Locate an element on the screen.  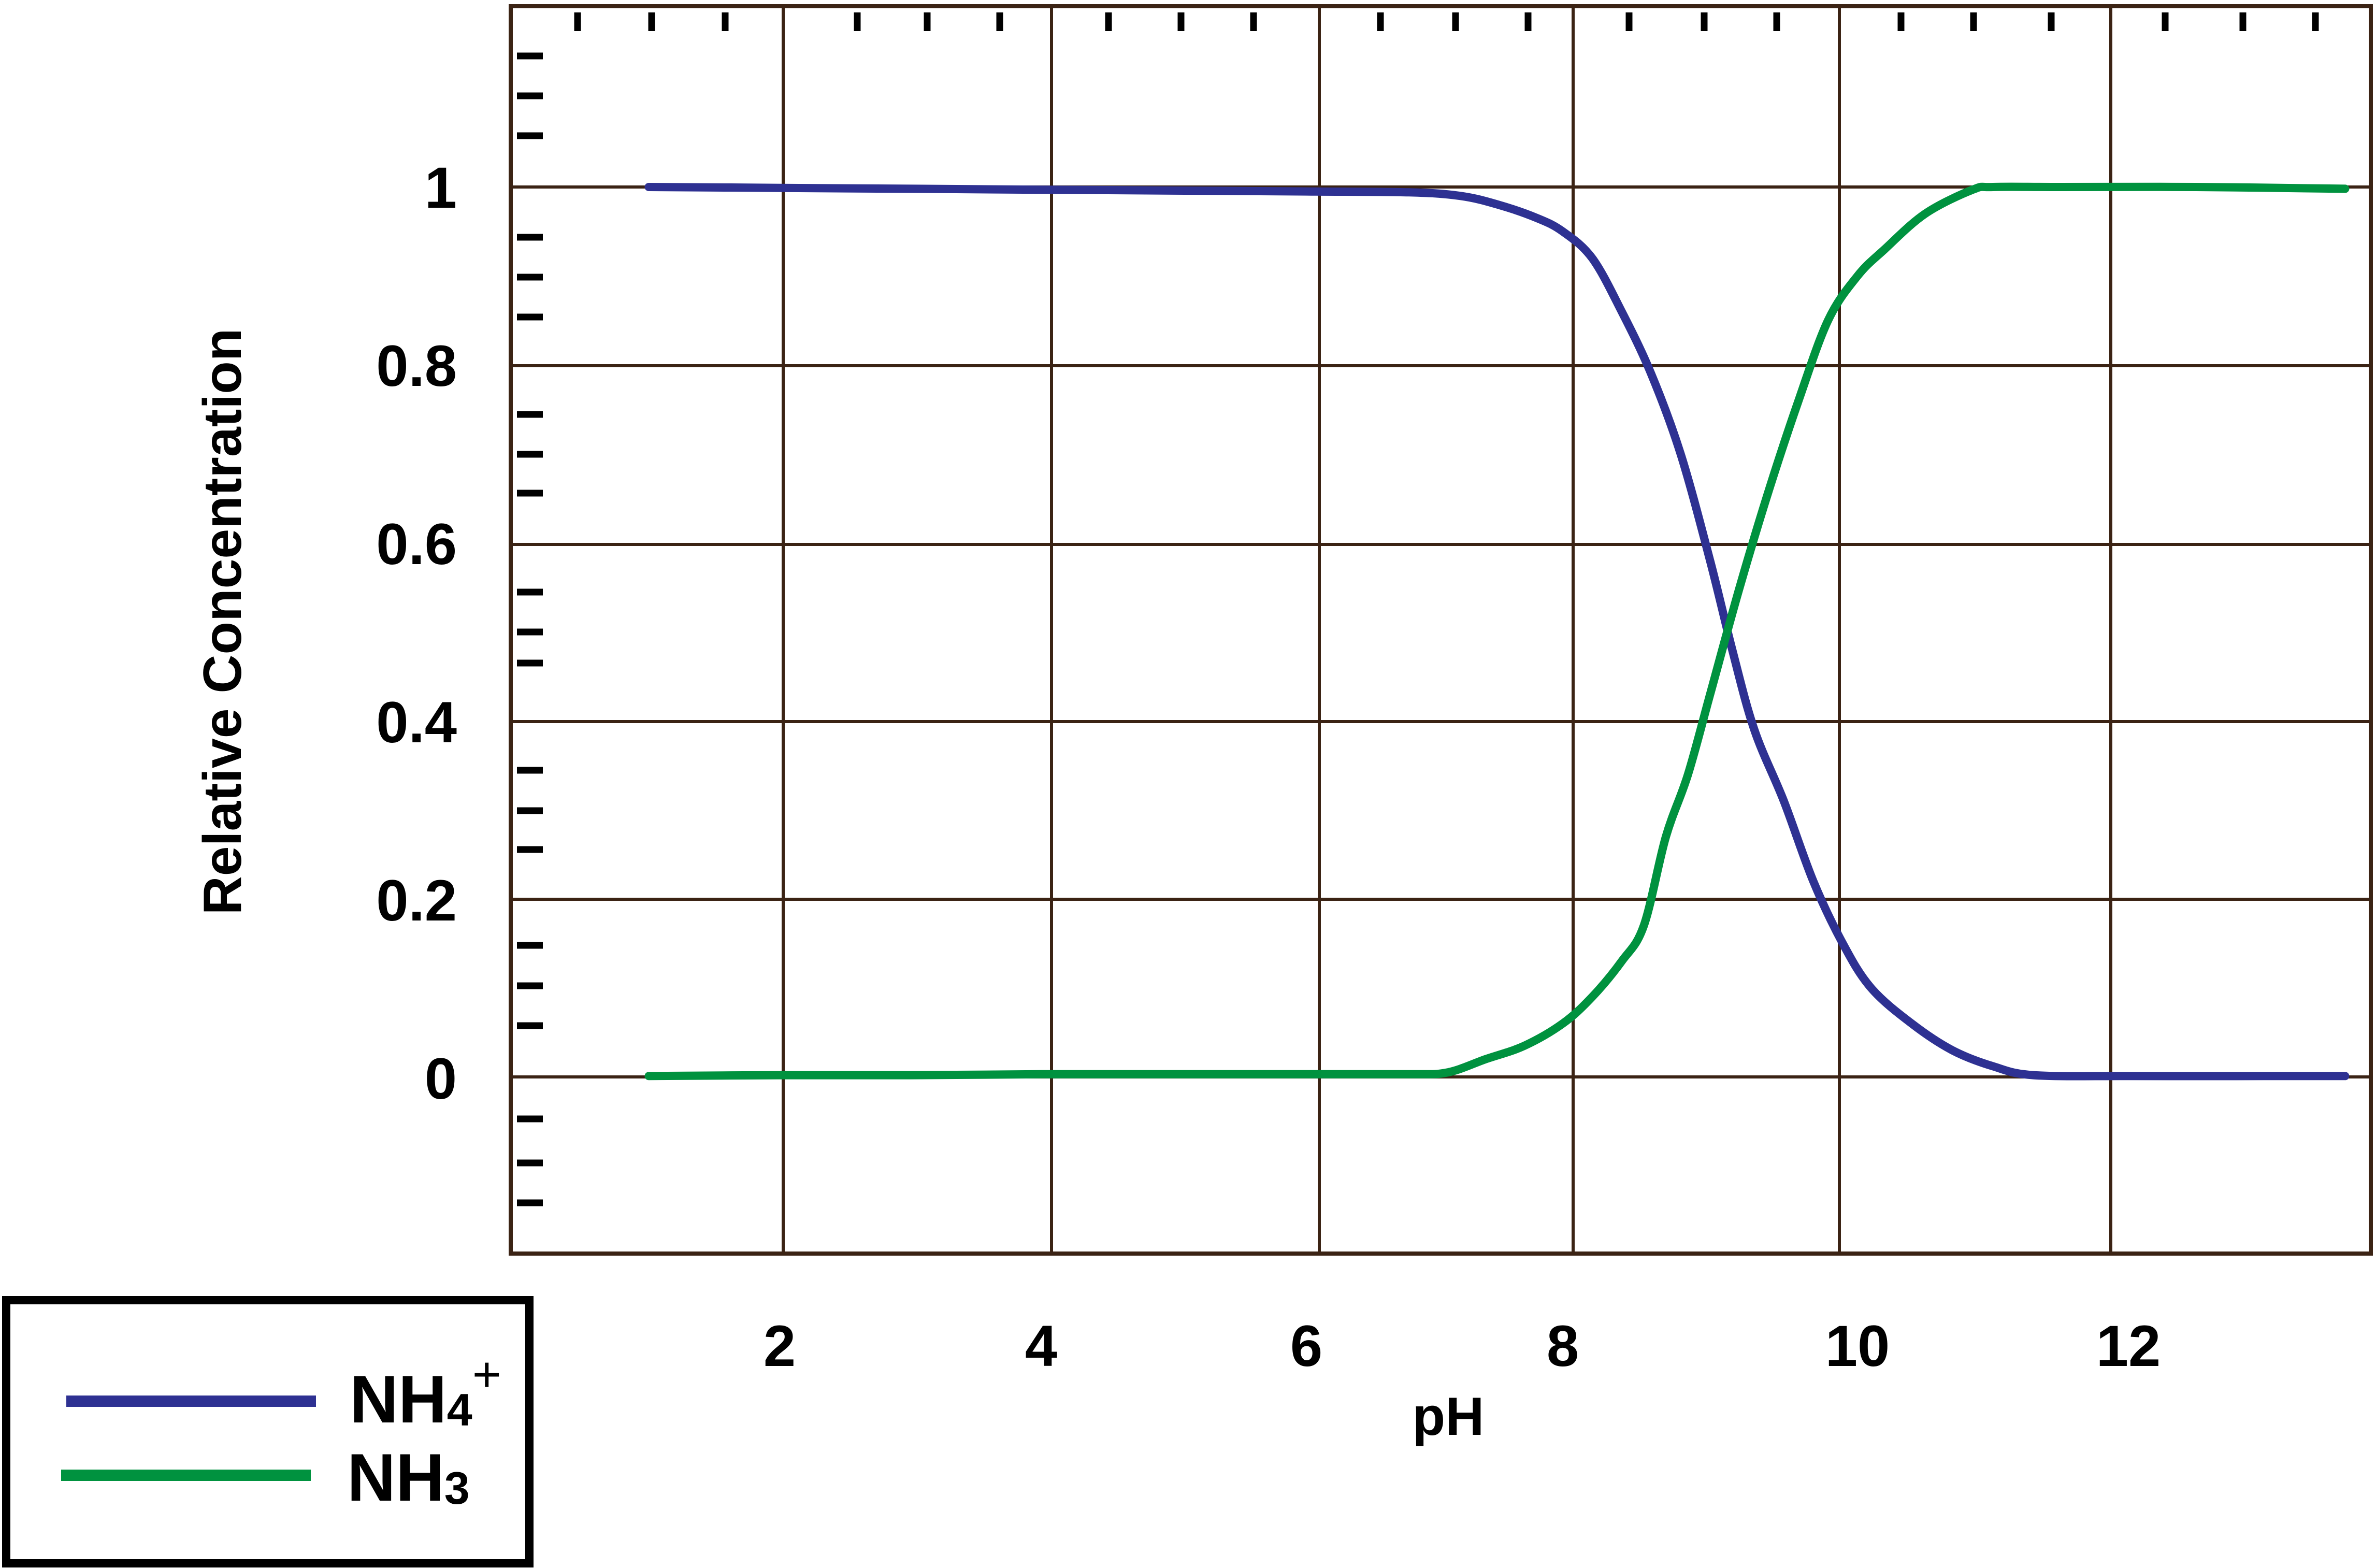
legend-label-nh4: NH4+ is located at coordinates (425, 1392).